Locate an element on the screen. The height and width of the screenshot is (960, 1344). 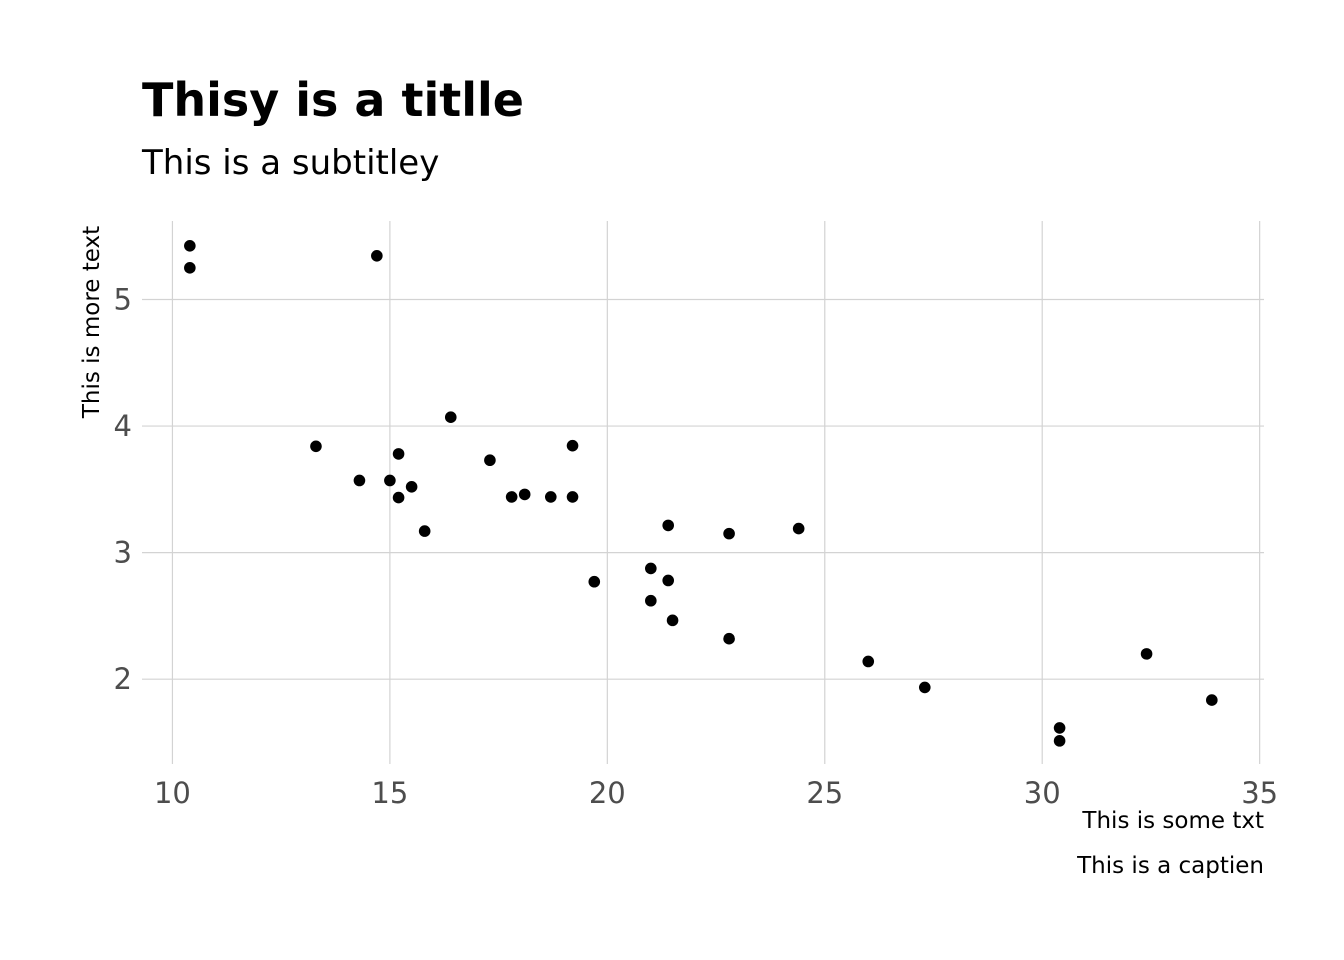
x-tick-label: 15 is located at coordinates (389, 793).